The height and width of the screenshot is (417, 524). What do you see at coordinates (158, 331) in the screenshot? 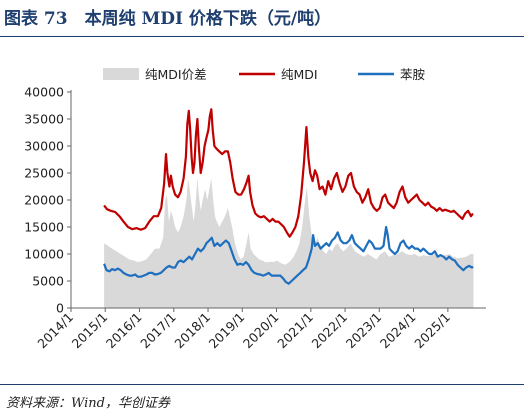
I see `x-tick-label: 2017/1` at bounding box center [158, 331].